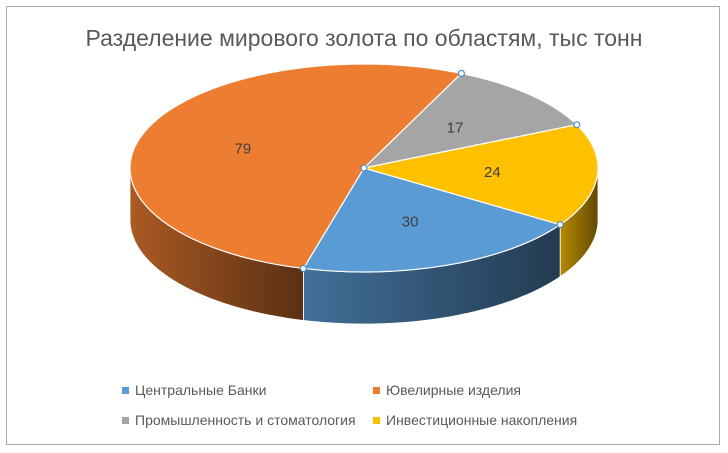 The width and height of the screenshot is (728, 453). I want to click on data-label-3: 24, so click(492, 172).